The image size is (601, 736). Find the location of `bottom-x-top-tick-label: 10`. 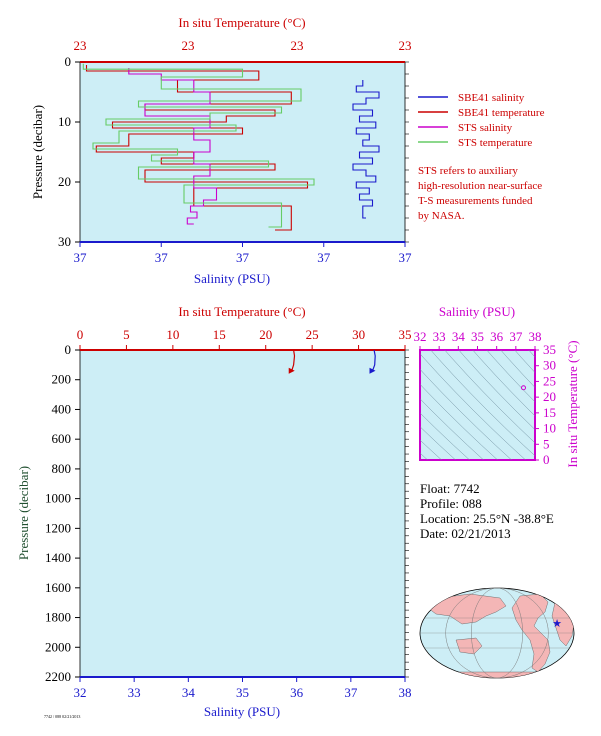

bottom-x-top-tick-label: 10 is located at coordinates (172, 334).